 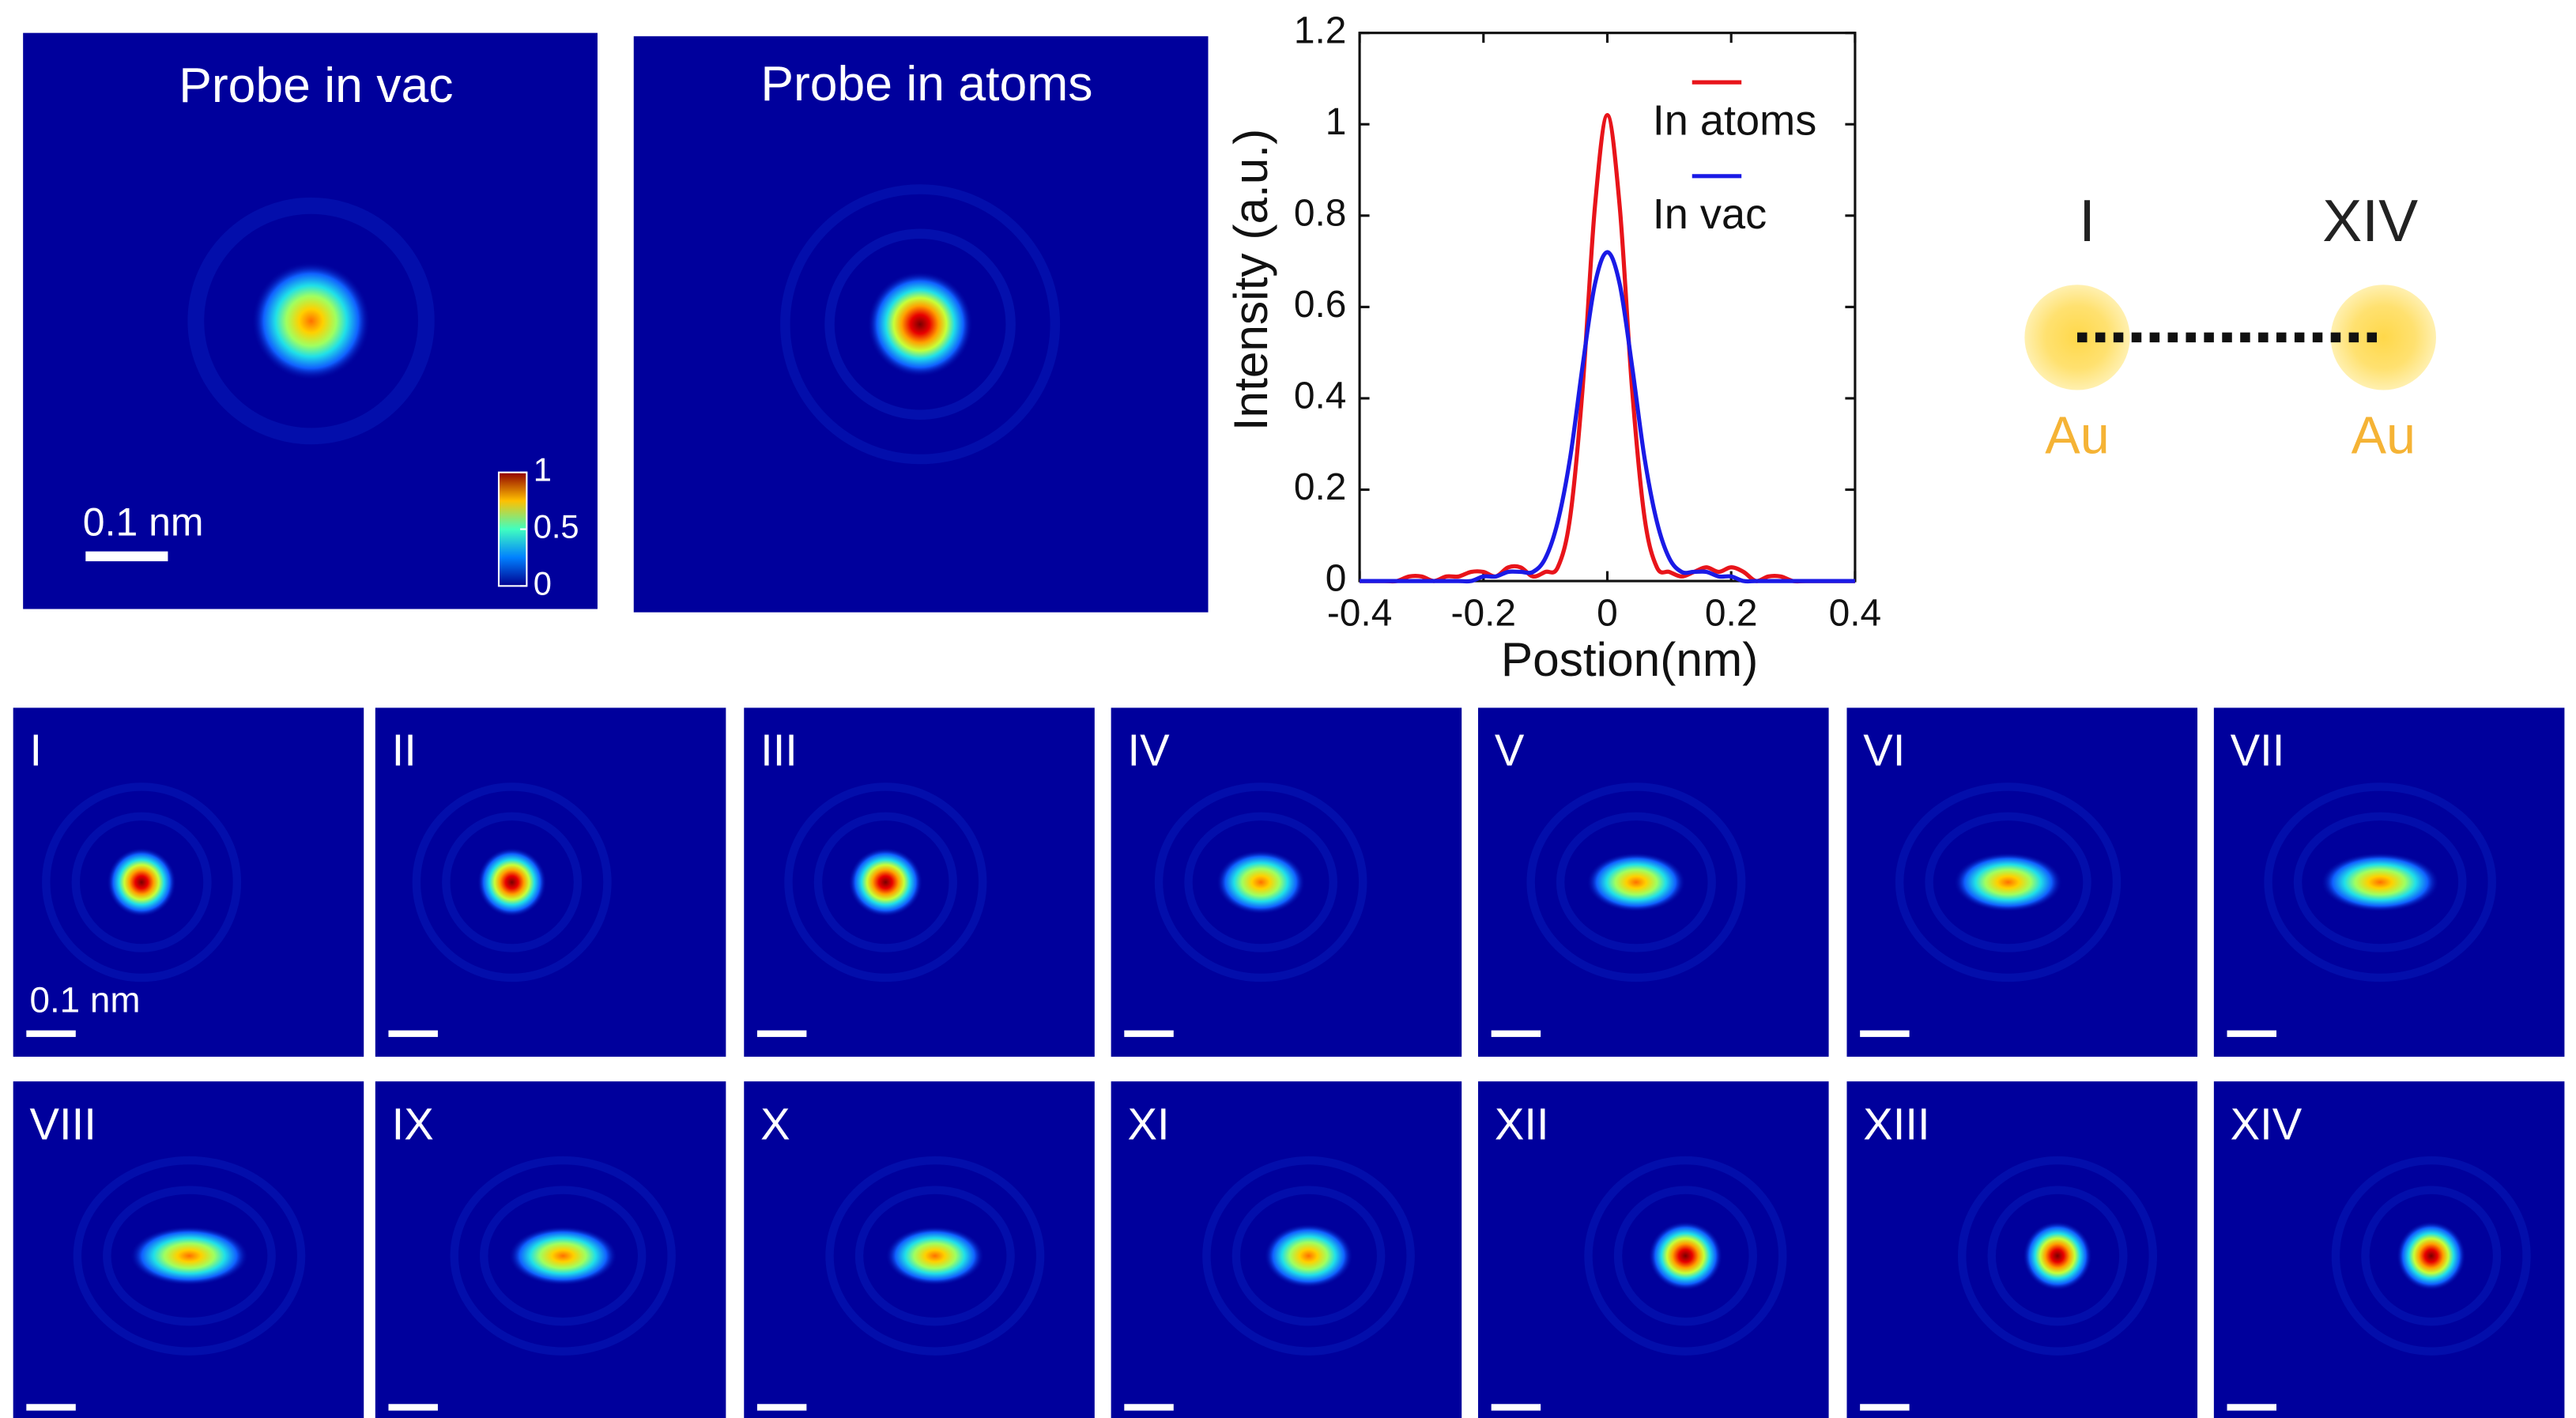 I want to click on position-label: XIV, so click(x=2370, y=220).